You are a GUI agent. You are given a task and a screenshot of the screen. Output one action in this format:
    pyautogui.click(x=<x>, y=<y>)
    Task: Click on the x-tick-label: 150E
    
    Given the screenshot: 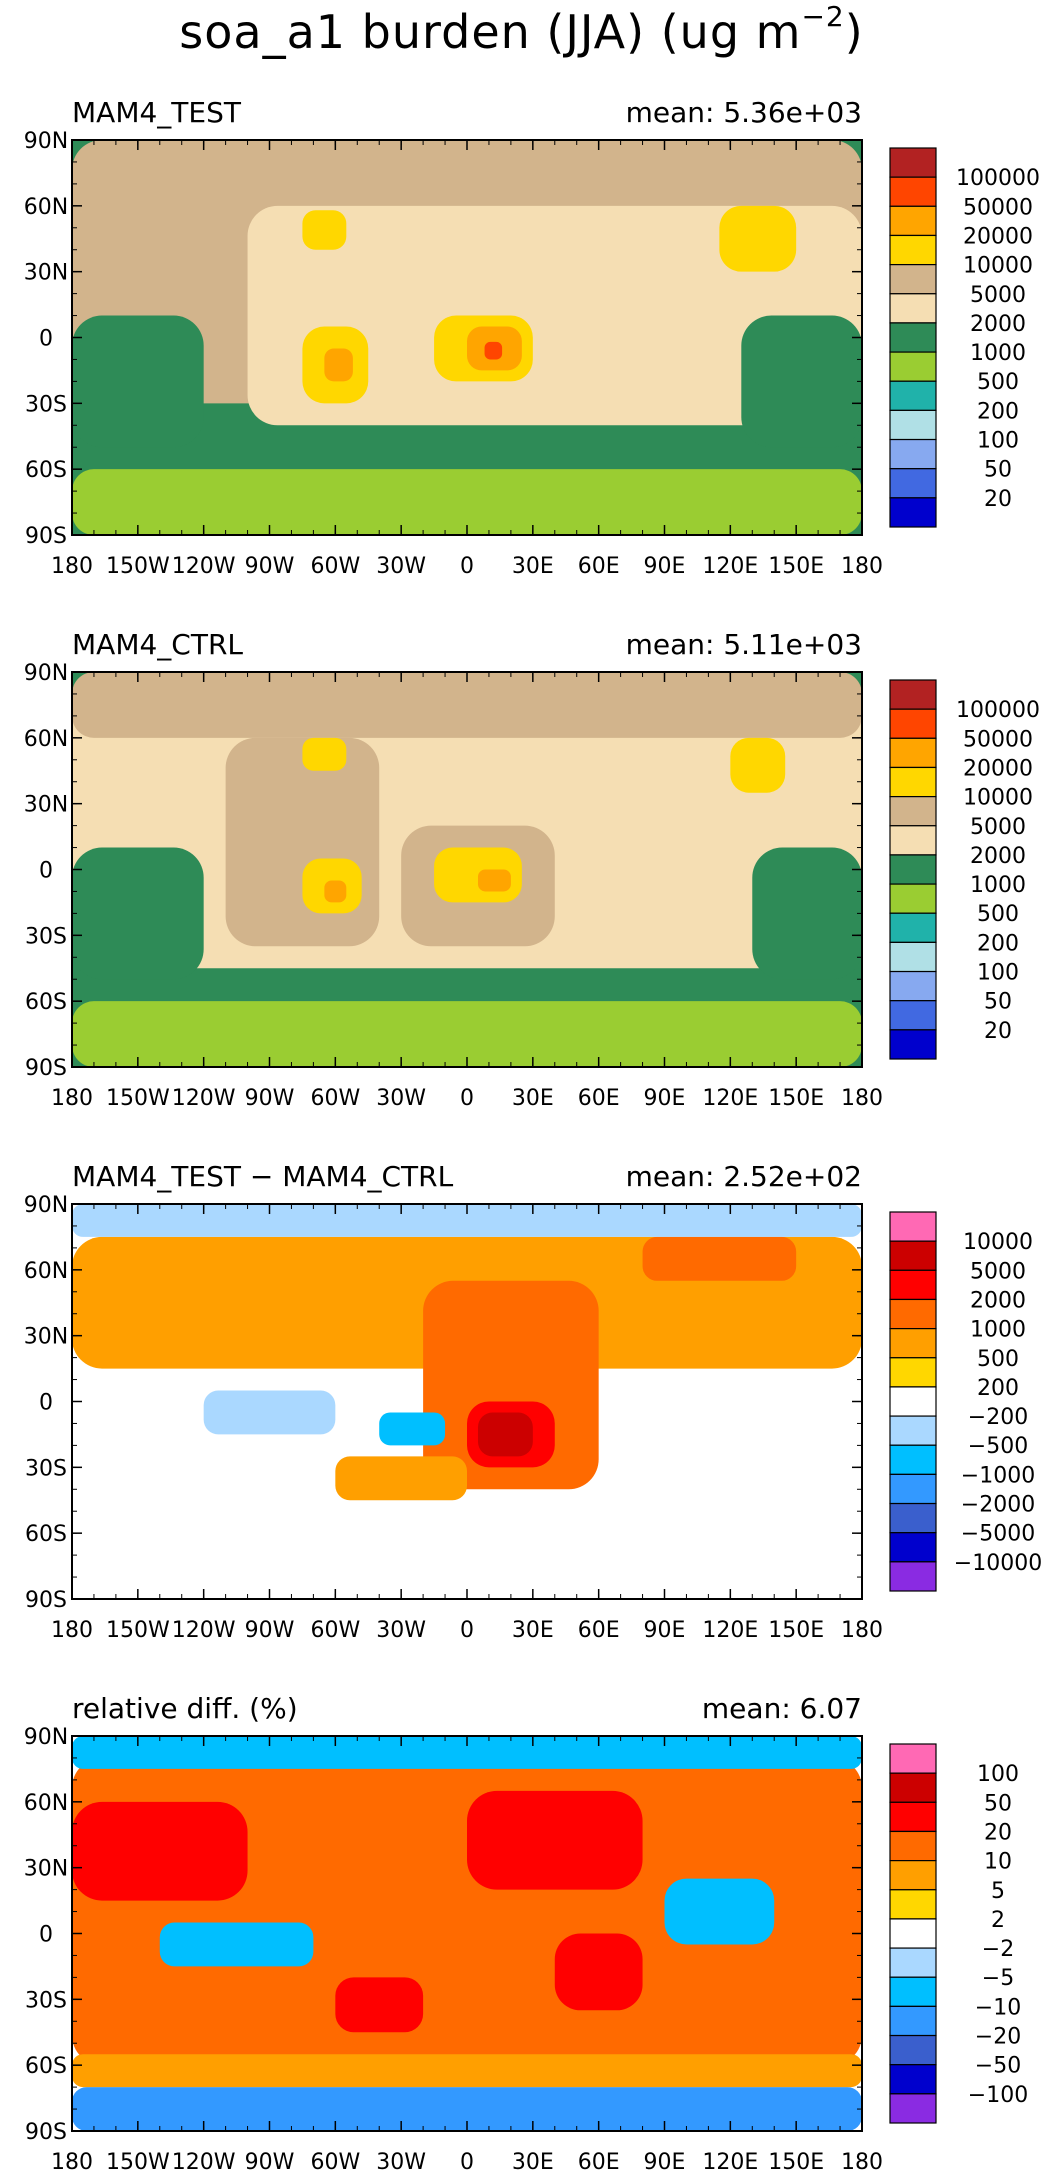 What is the action you would take?
    pyautogui.click(x=796, y=566)
    